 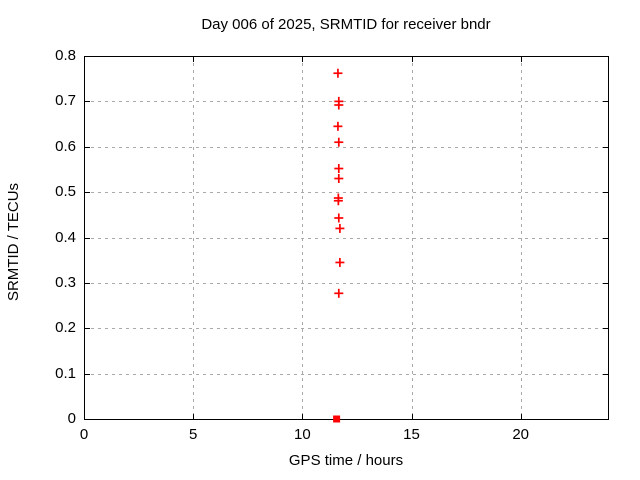 I want to click on y-tick-label-0.6: 0.6, so click(x=65, y=146).